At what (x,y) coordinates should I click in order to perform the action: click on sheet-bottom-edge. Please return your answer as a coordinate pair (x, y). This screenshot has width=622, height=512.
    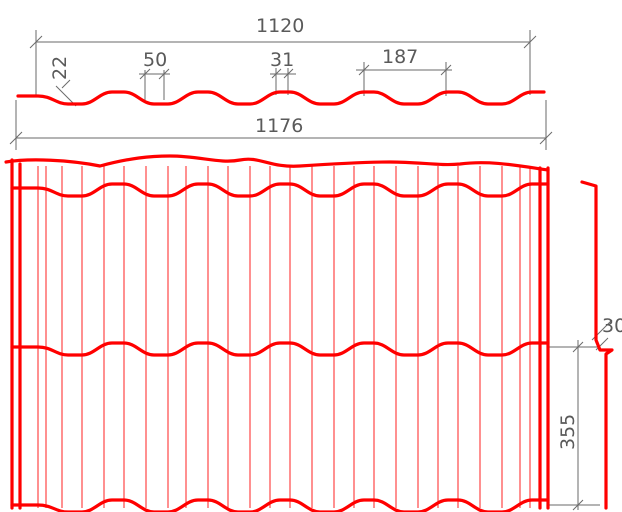
    Looking at the image, I should click on (280, 505).